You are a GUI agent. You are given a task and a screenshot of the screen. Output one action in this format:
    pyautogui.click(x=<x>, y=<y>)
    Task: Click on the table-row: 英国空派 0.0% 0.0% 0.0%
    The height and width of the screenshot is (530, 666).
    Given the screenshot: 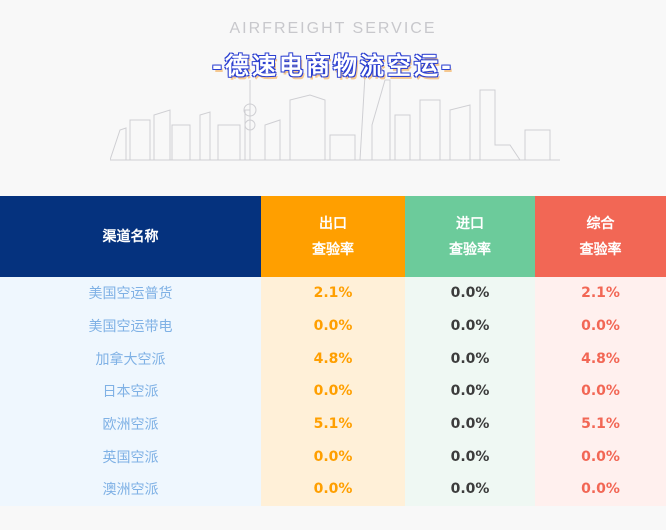 What is the action you would take?
    pyautogui.click(x=333, y=457)
    